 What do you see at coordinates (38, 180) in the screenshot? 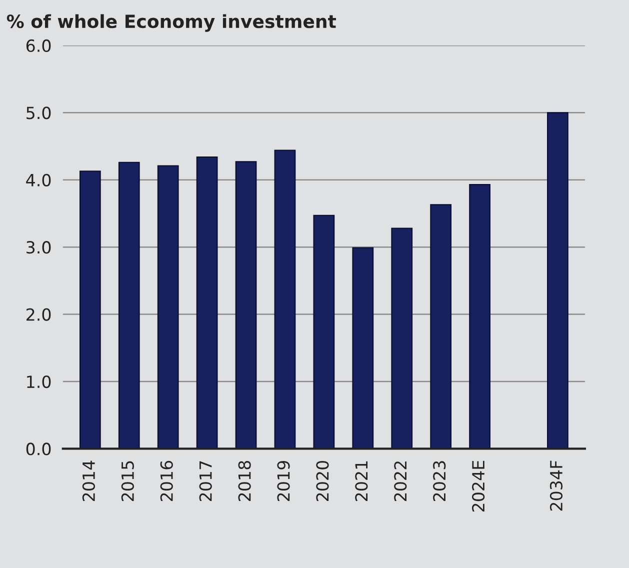
I see `y-tick-label: 4.0` at bounding box center [38, 180].